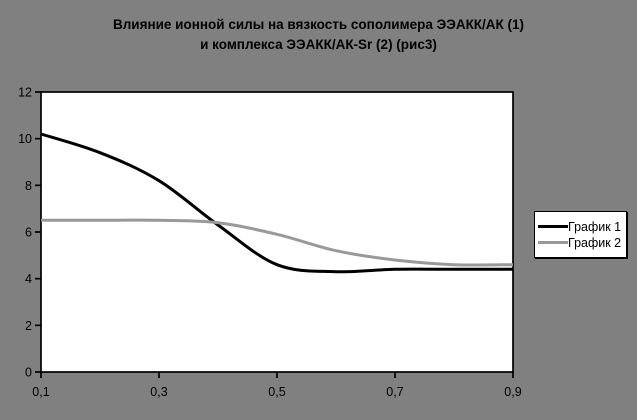  Describe the element at coordinates (553, 226) in the screenshot. I see `series-1-line-swatch` at that location.